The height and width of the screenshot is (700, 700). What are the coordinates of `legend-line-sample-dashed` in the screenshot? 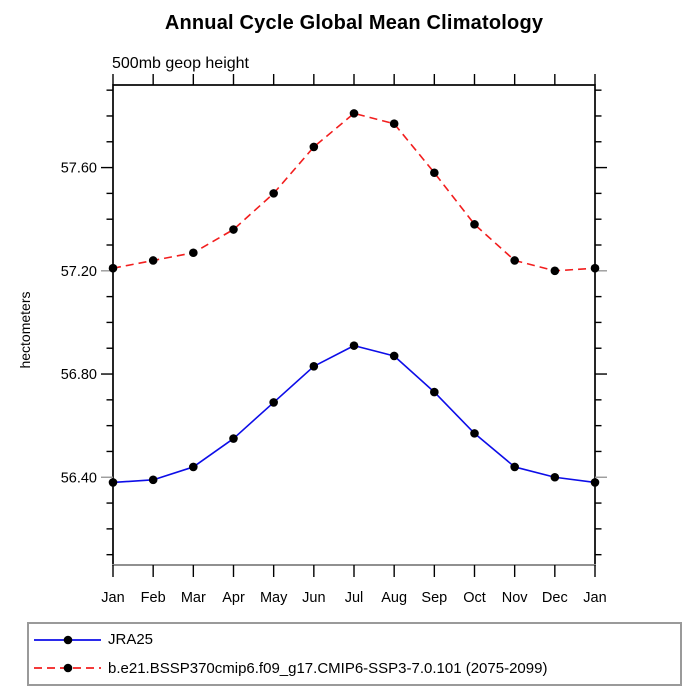 It's located at (67, 668).